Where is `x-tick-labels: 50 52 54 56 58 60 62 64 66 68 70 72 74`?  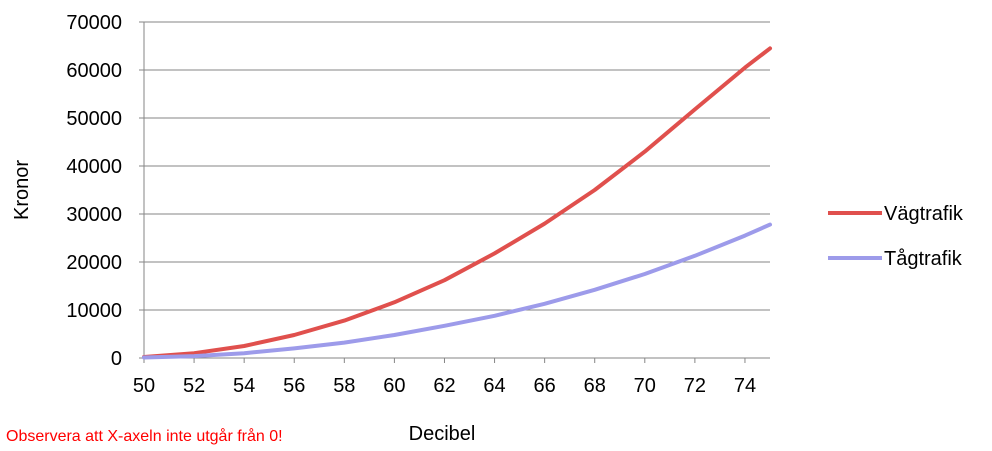 x-tick-labels: 50 52 54 56 58 60 62 64 66 68 70 72 74 is located at coordinates (444, 386).